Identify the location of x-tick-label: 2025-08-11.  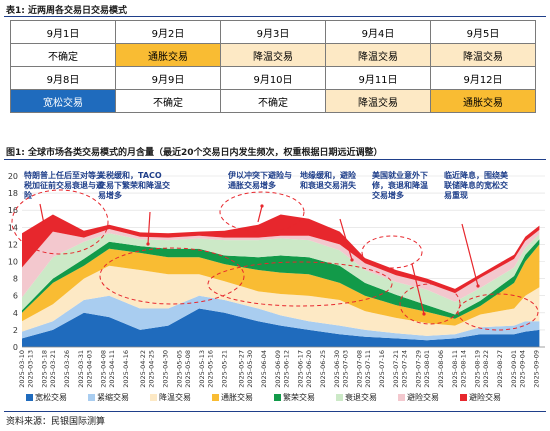
(455, 369).